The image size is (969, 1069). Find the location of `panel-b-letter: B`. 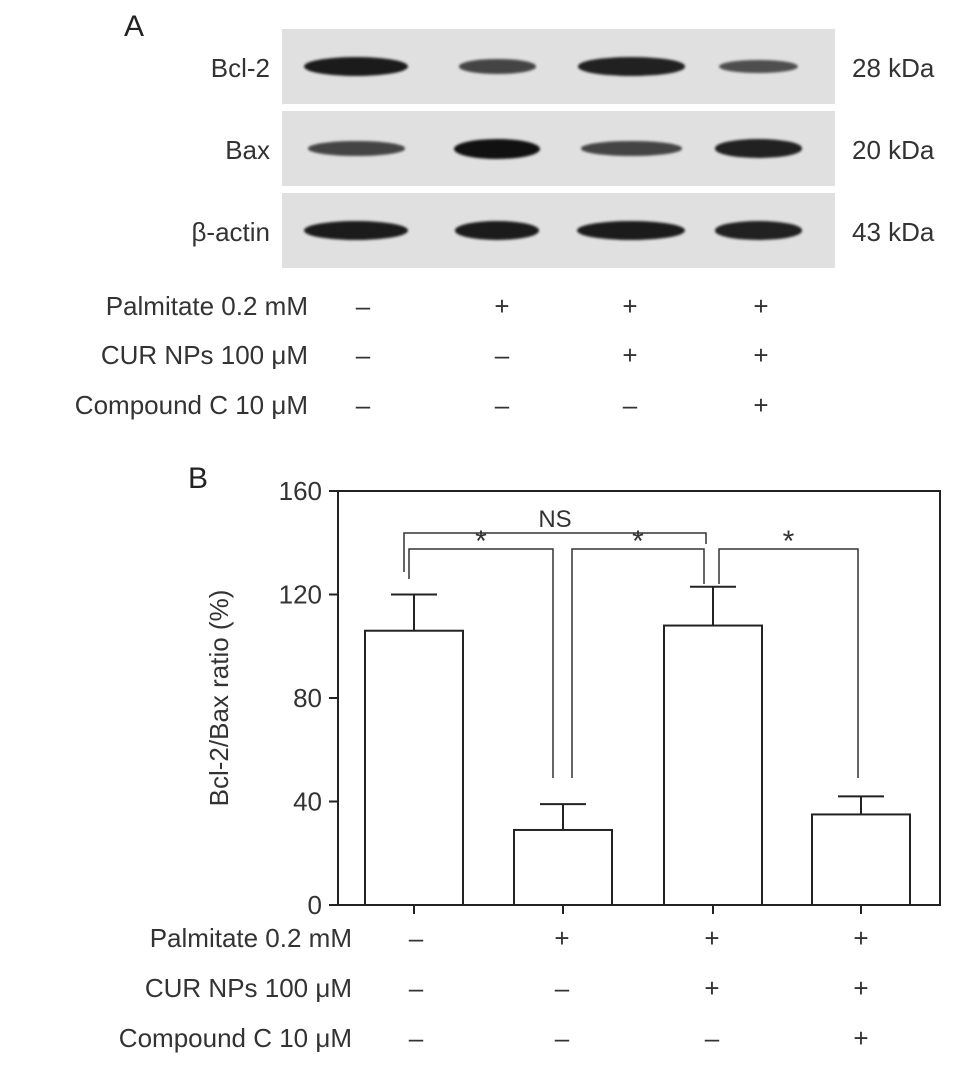

panel-b-letter: B is located at coordinates (198, 478).